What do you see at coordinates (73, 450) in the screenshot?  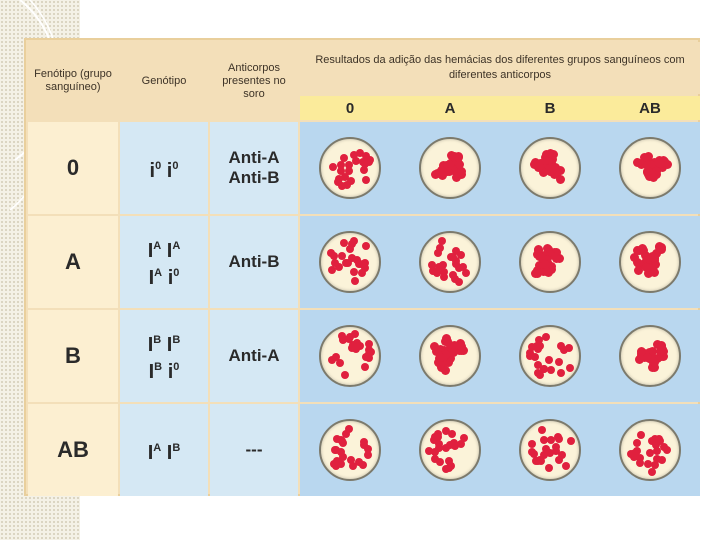 I see `phenotype-cell: AB` at bounding box center [73, 450].